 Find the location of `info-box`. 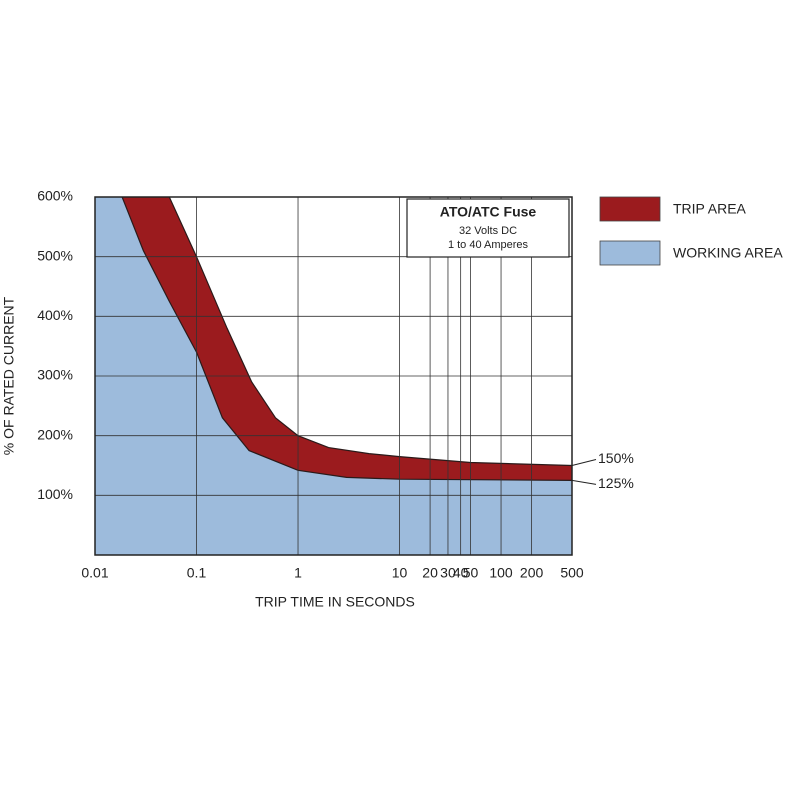

info-box is located at coordinates (488, 228).